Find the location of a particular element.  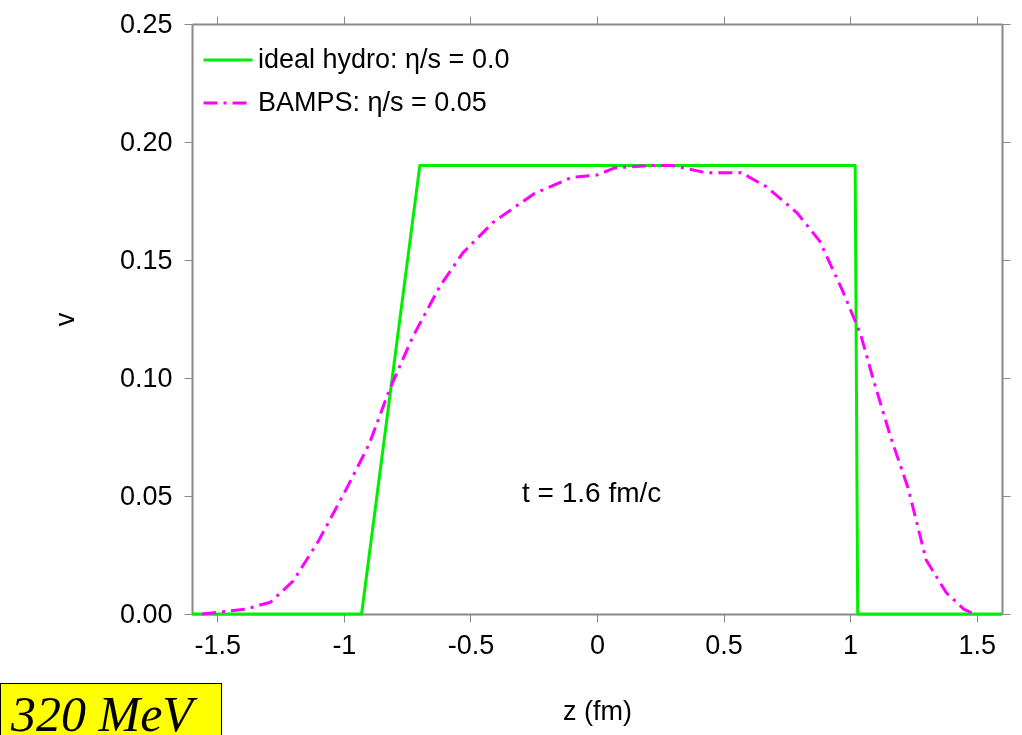

y-tick-label: 0.25 is located at coordinates (146, 23).